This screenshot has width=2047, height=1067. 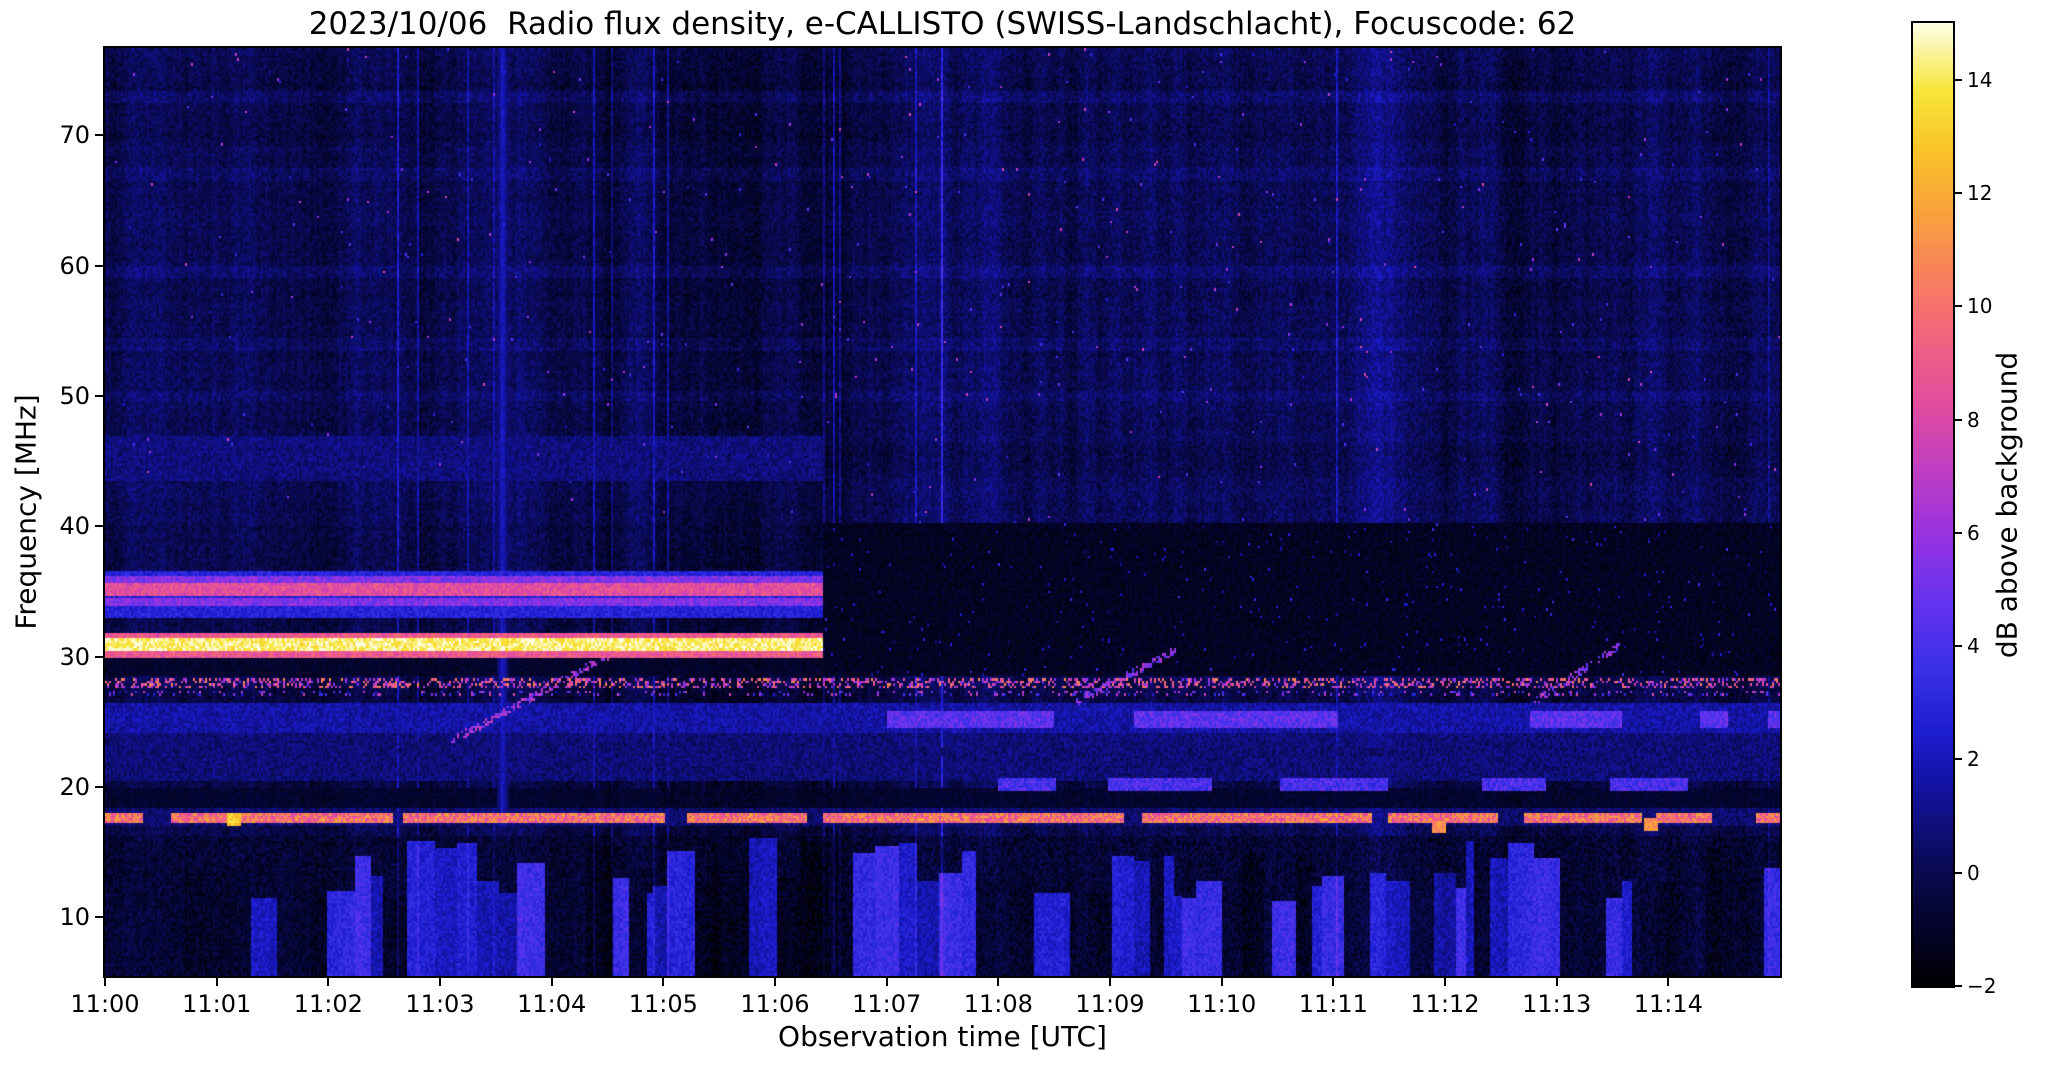 I want to click on x-tick-label: 11:01, so click(x=217, y=1004).